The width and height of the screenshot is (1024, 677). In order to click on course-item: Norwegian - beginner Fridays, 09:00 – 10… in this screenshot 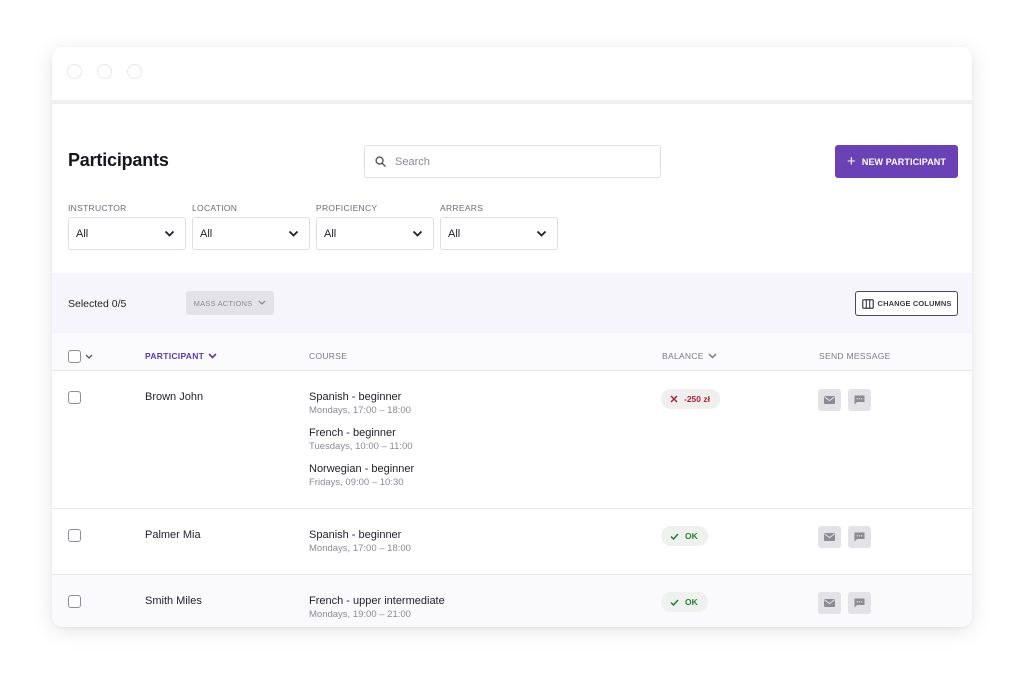, I will do `click(361, 476)`.